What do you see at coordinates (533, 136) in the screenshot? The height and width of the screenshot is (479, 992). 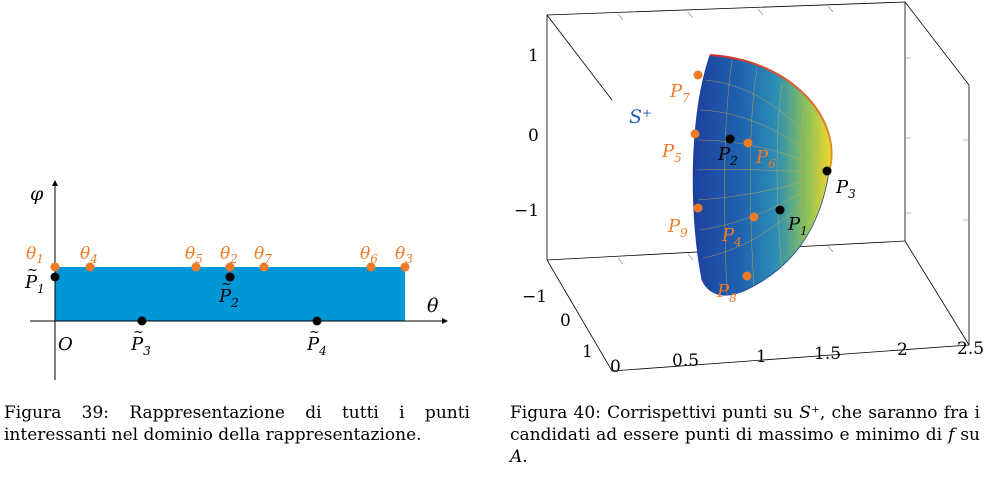 I see `z-tick-0: 0` at bounding box center [533, 136].